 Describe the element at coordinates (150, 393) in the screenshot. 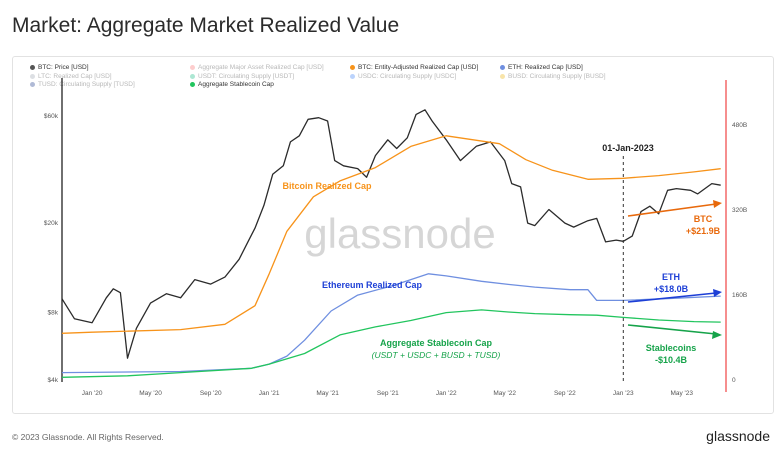

I see `x-tick-label: May '20` at that location.